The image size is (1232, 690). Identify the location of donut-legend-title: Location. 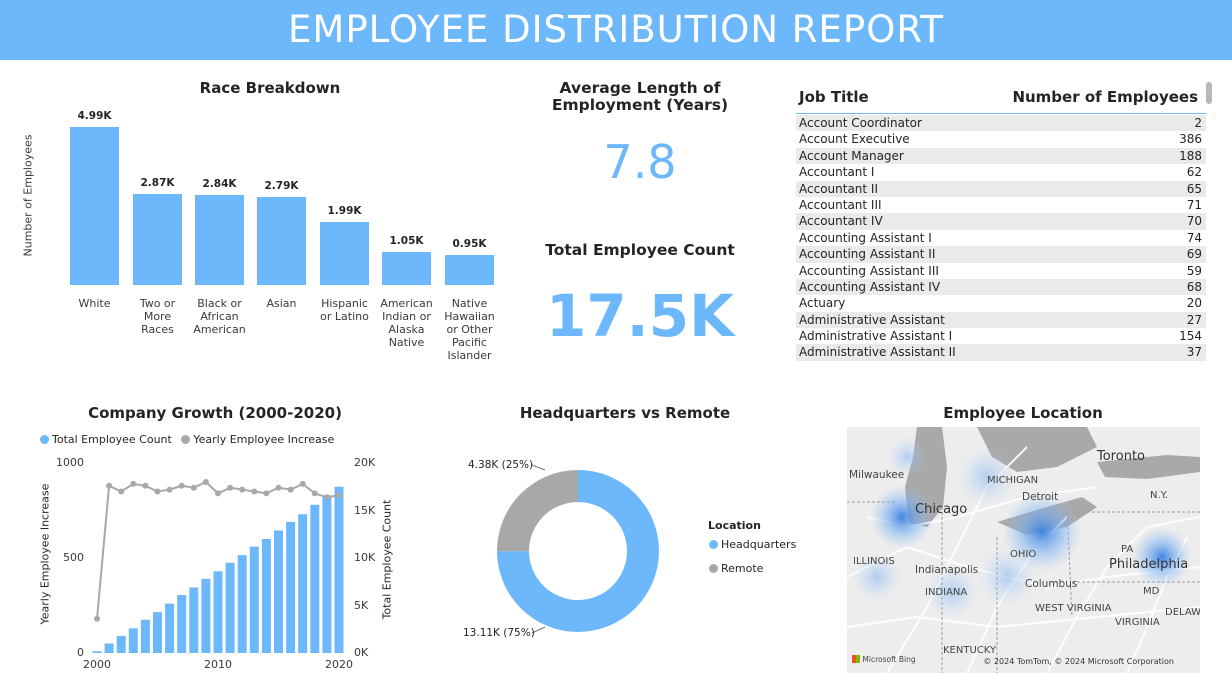
(734, 525).